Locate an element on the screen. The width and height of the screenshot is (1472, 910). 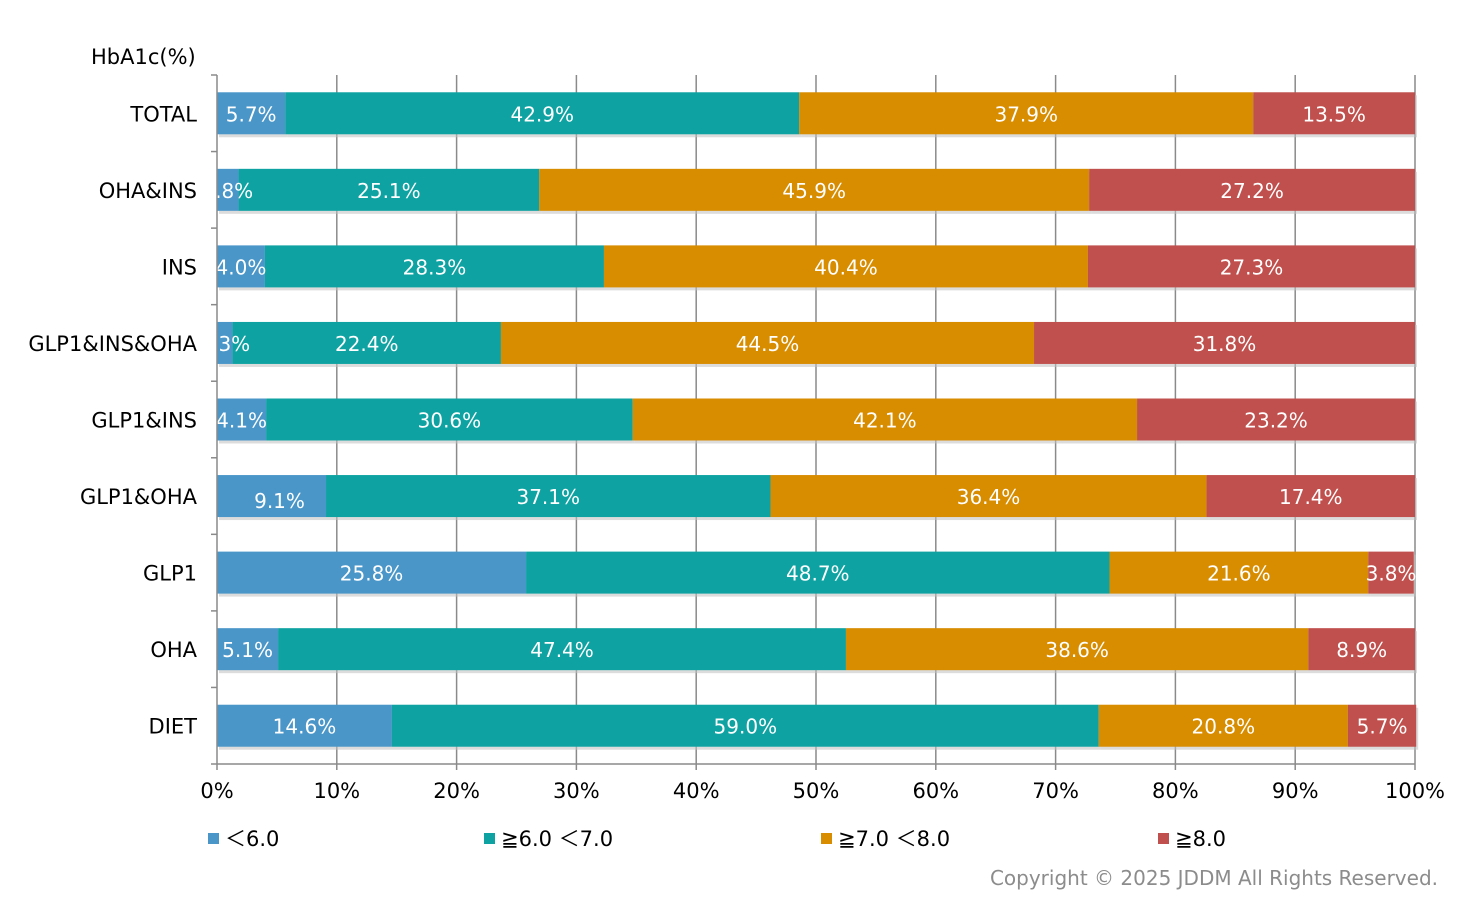
data-label: 23.2% is located at coordinates (1276, 421).